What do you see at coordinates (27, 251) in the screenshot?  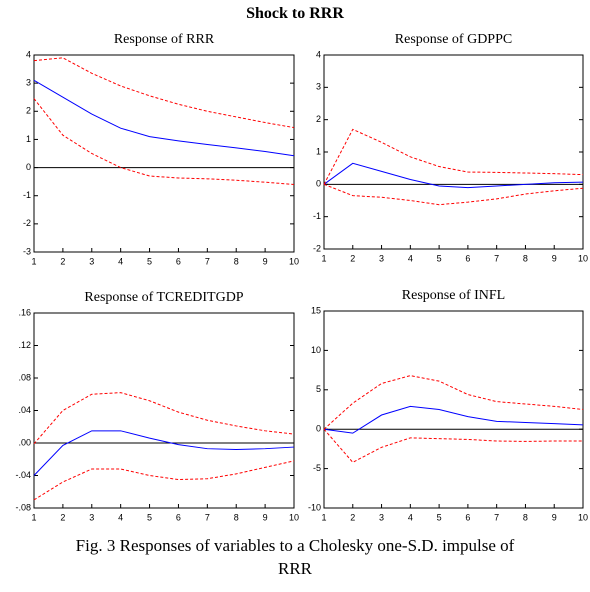 I see `y-tick-label: -3` at bounding box center [27, 251].